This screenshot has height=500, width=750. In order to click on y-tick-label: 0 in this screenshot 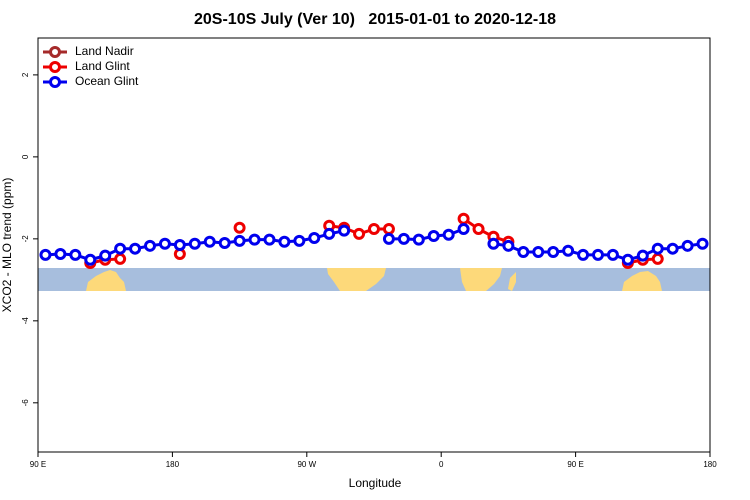, I will do `click(25, 156)`.